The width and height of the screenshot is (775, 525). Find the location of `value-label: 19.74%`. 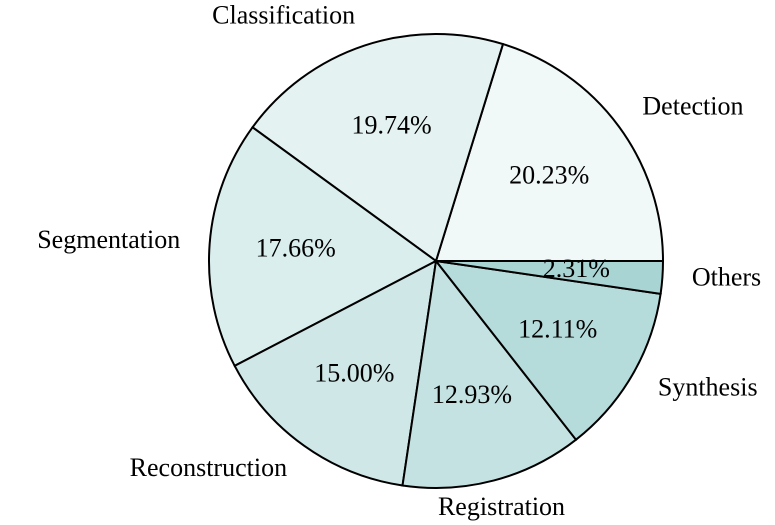

value-label: 19.74% is located at coordinates (392, 124).